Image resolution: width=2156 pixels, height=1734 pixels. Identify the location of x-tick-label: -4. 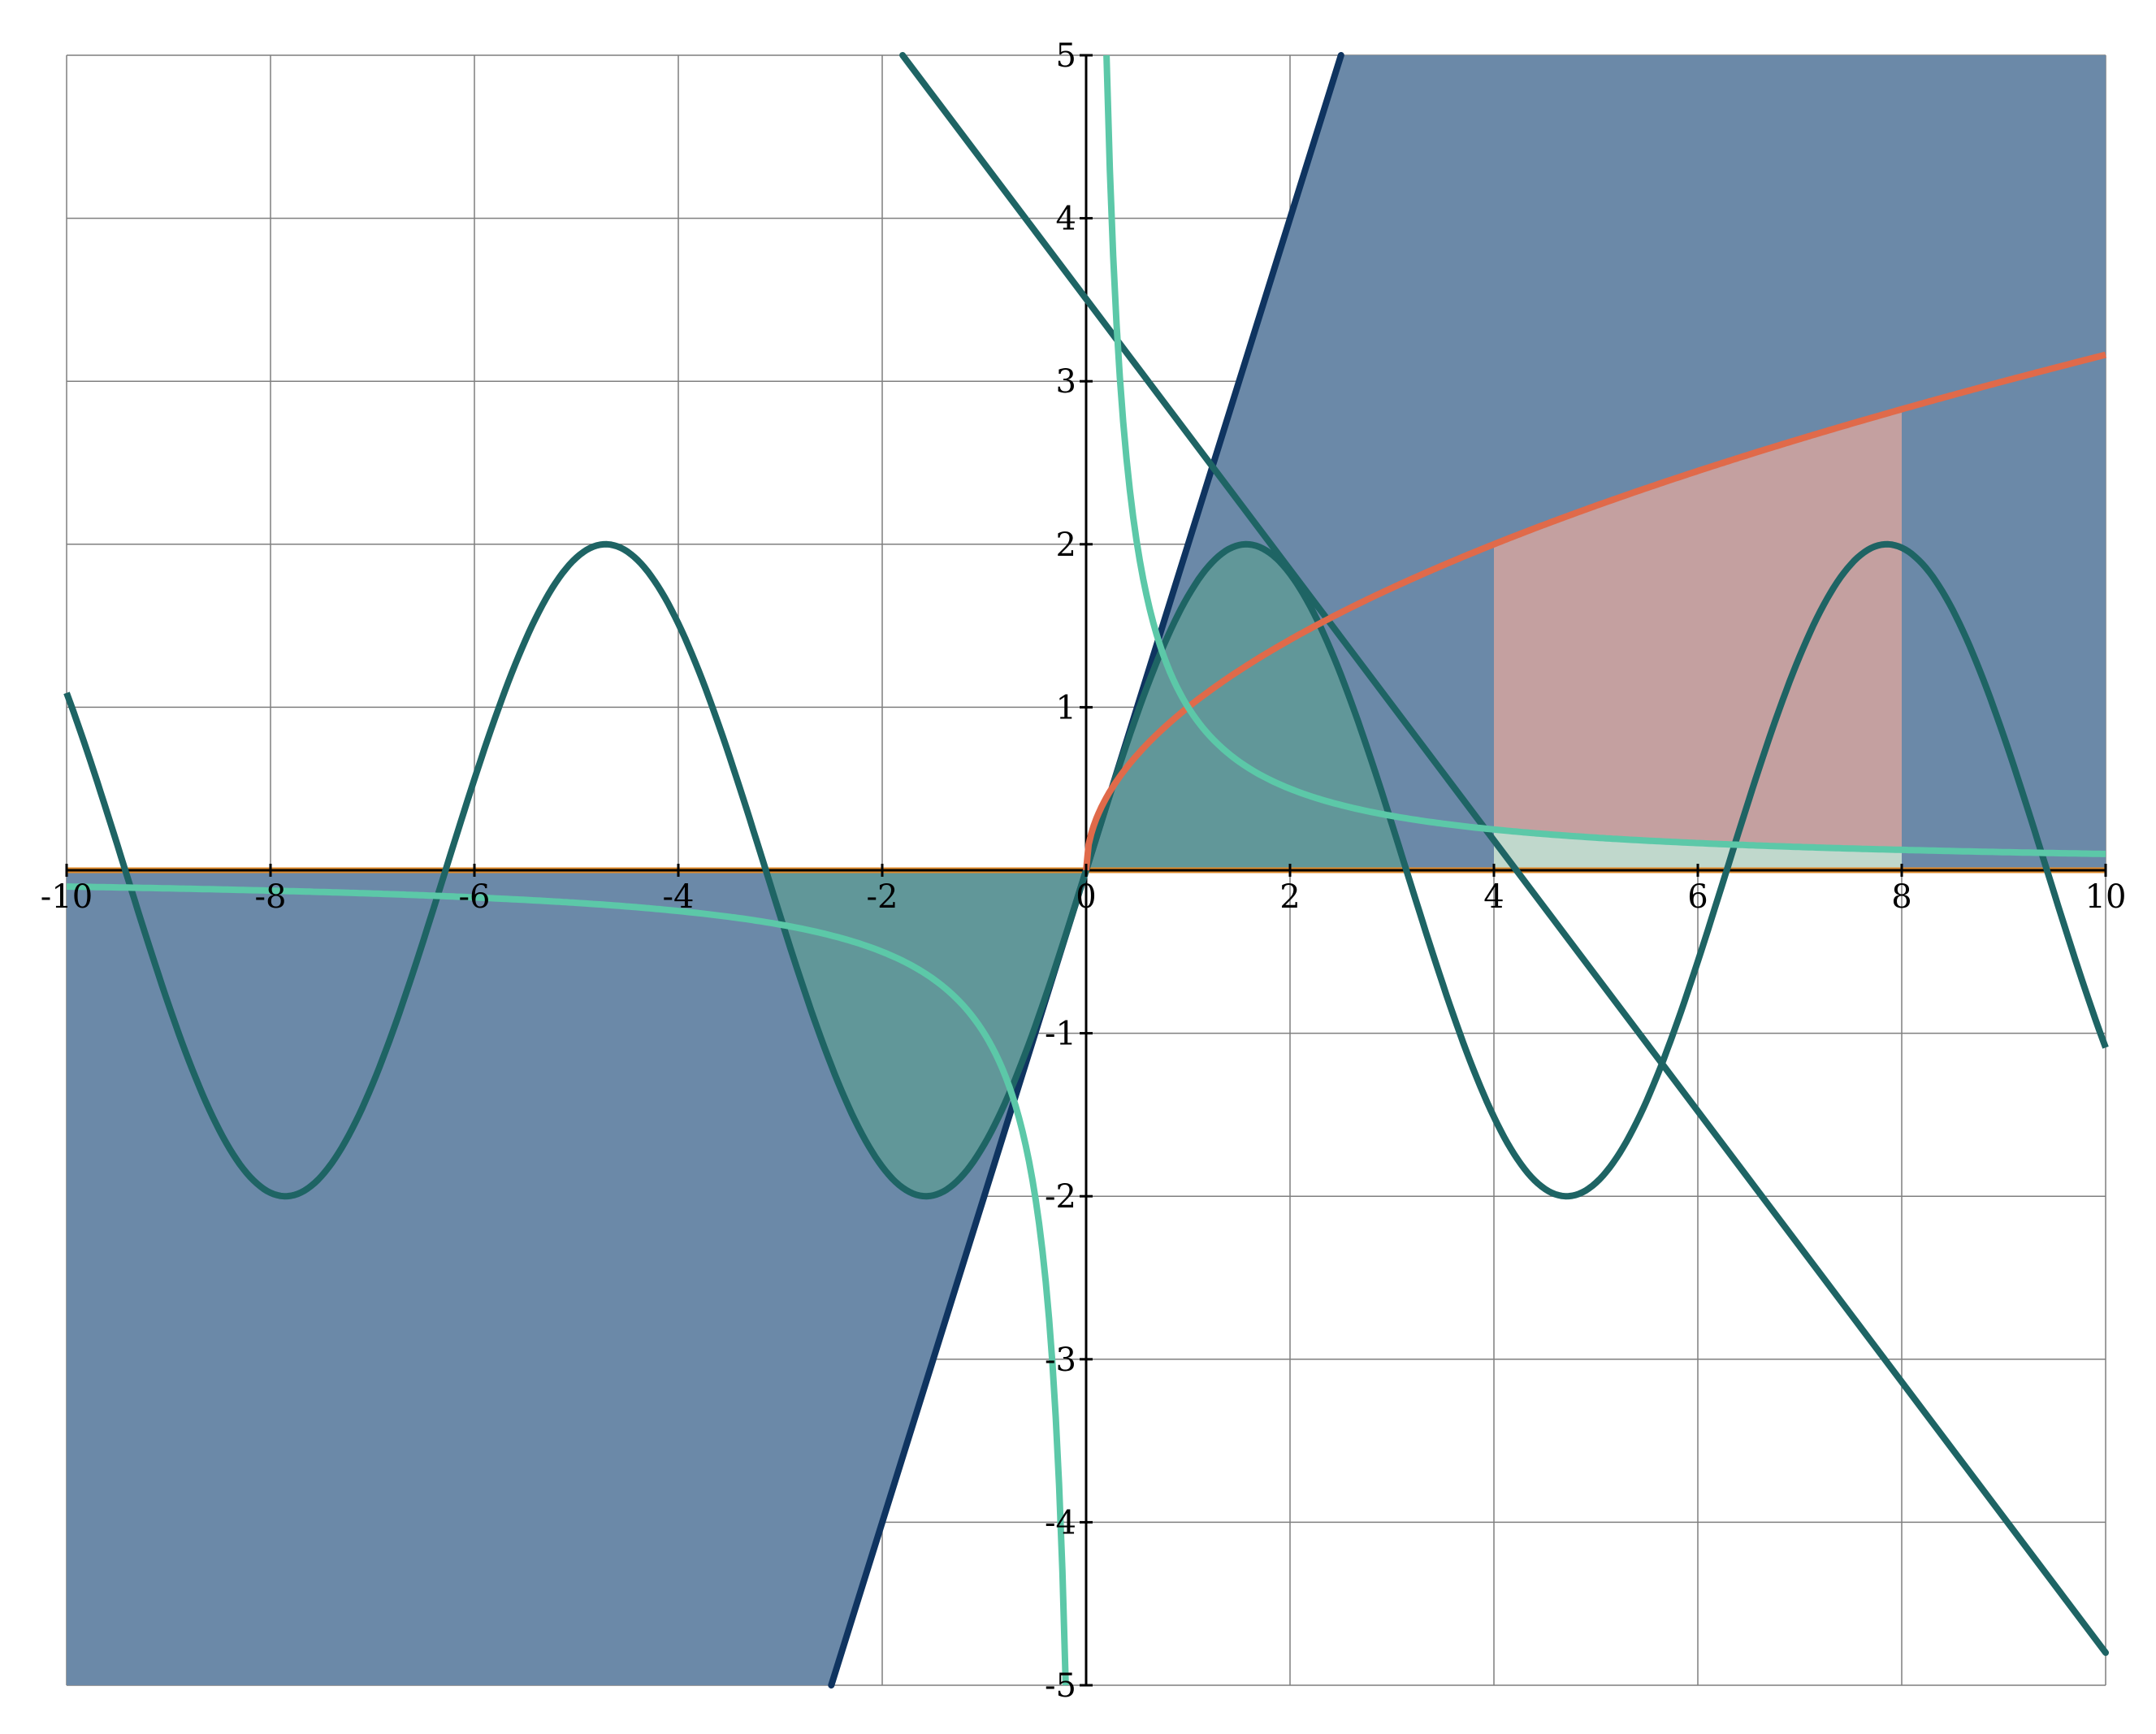
(679, 897).